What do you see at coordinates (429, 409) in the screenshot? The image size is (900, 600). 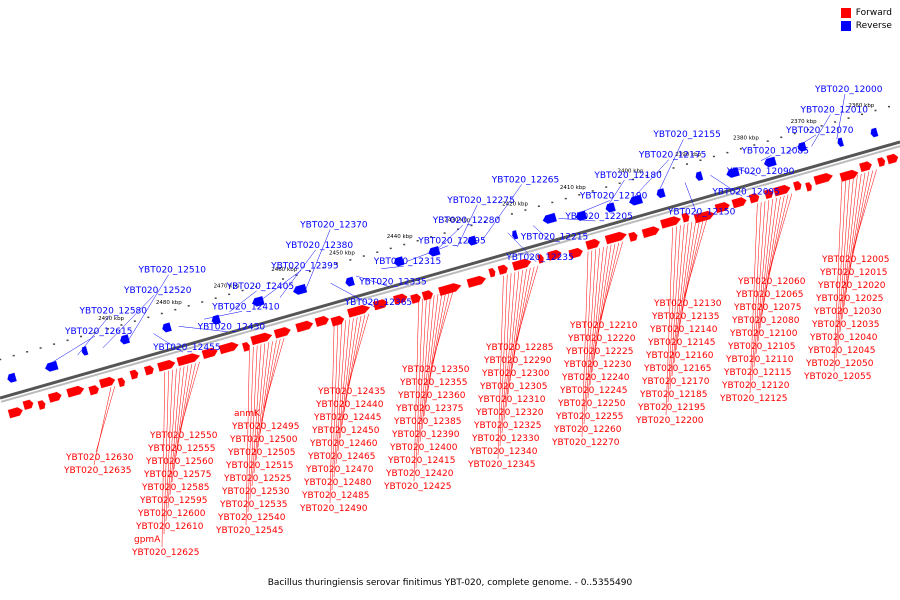 I see `forward-gene-label: YBT020_12375` at bounding box center [429, 409].